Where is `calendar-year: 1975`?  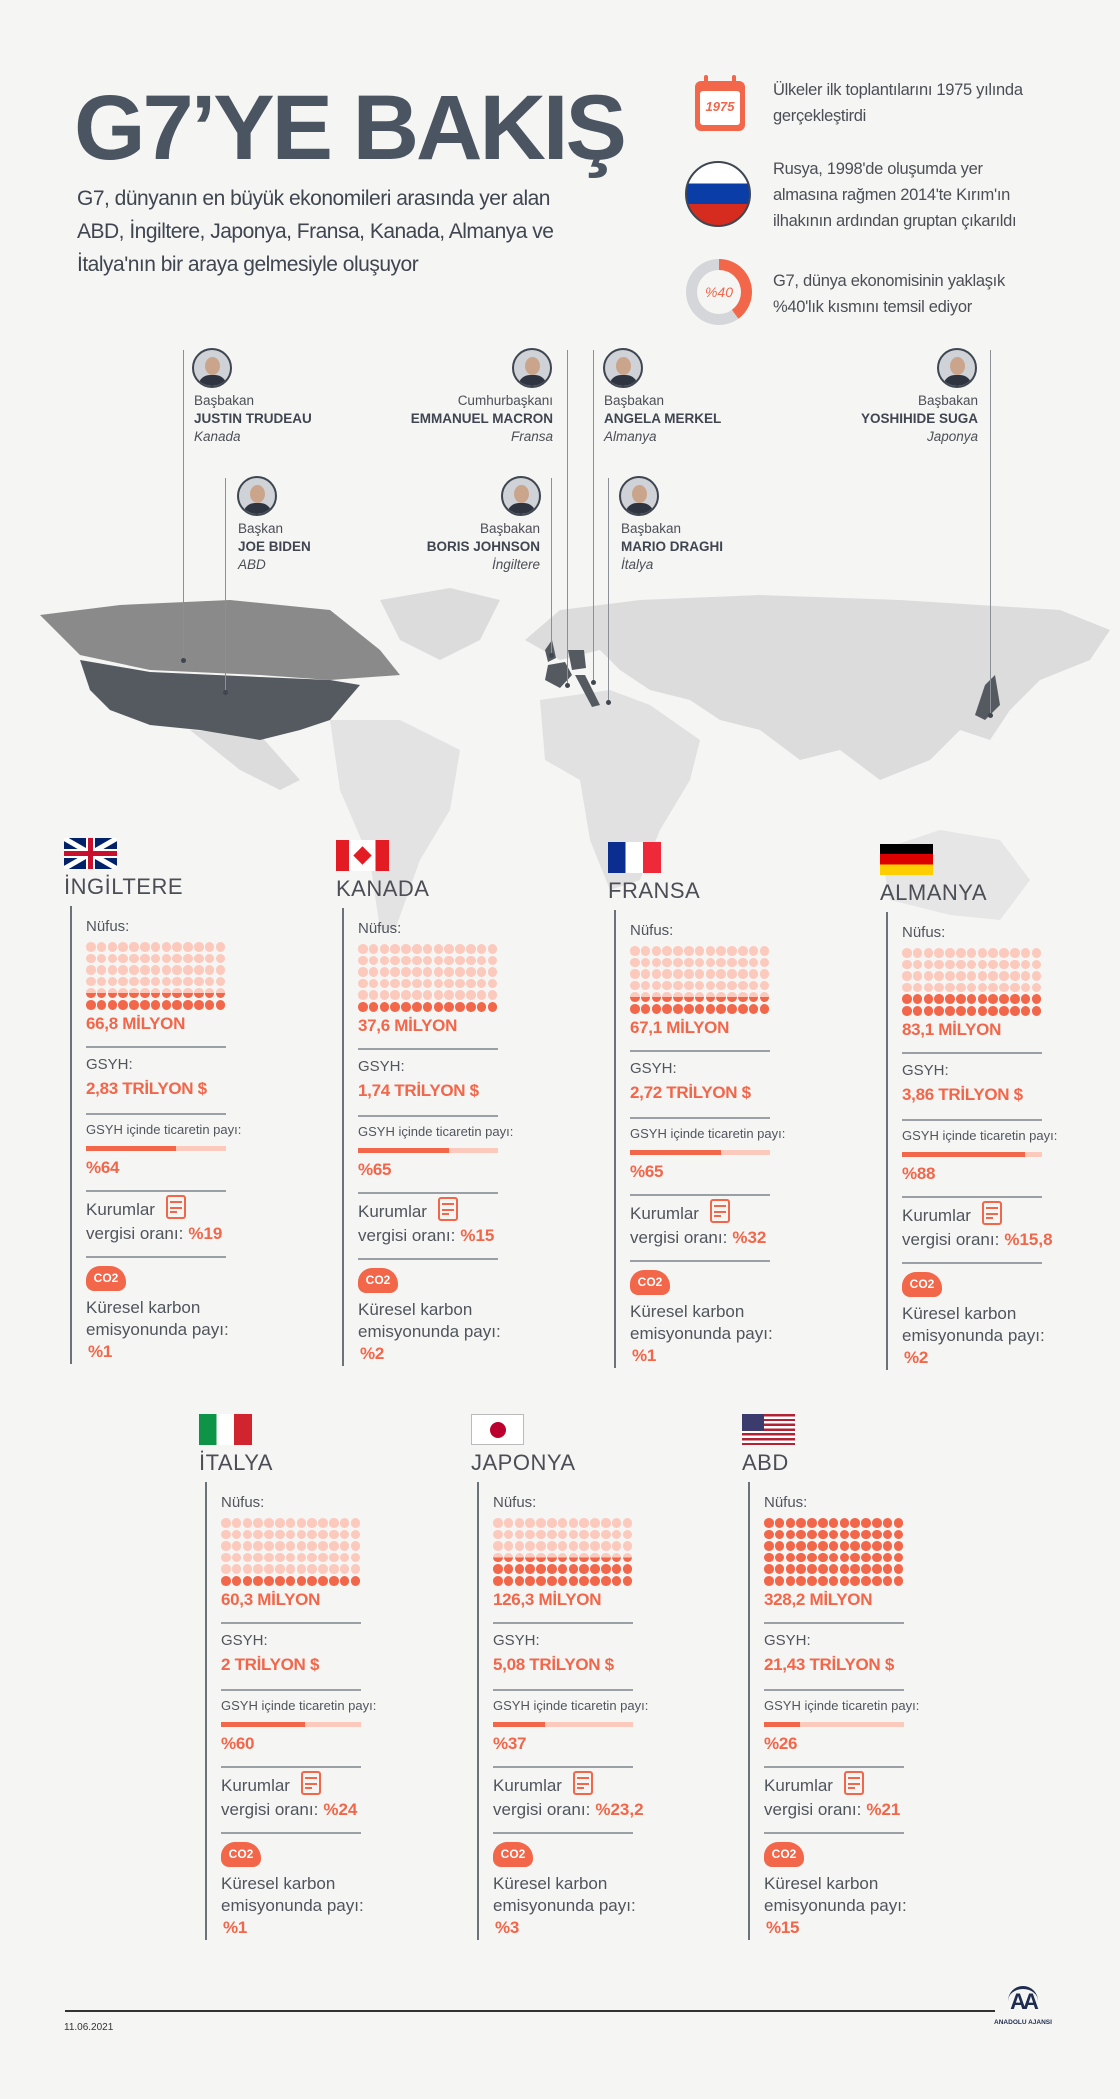 calendar-year: 1975 is located at coordinates (720, 106).